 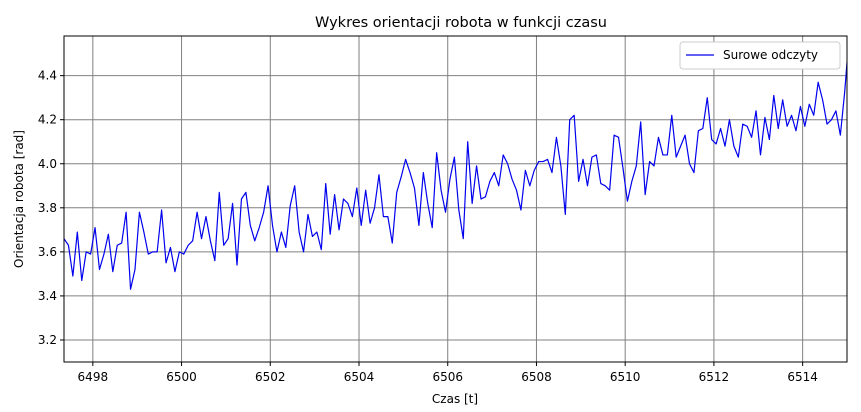 I want to click on y-tick-label: 3.6, so click(x=47, y=252).